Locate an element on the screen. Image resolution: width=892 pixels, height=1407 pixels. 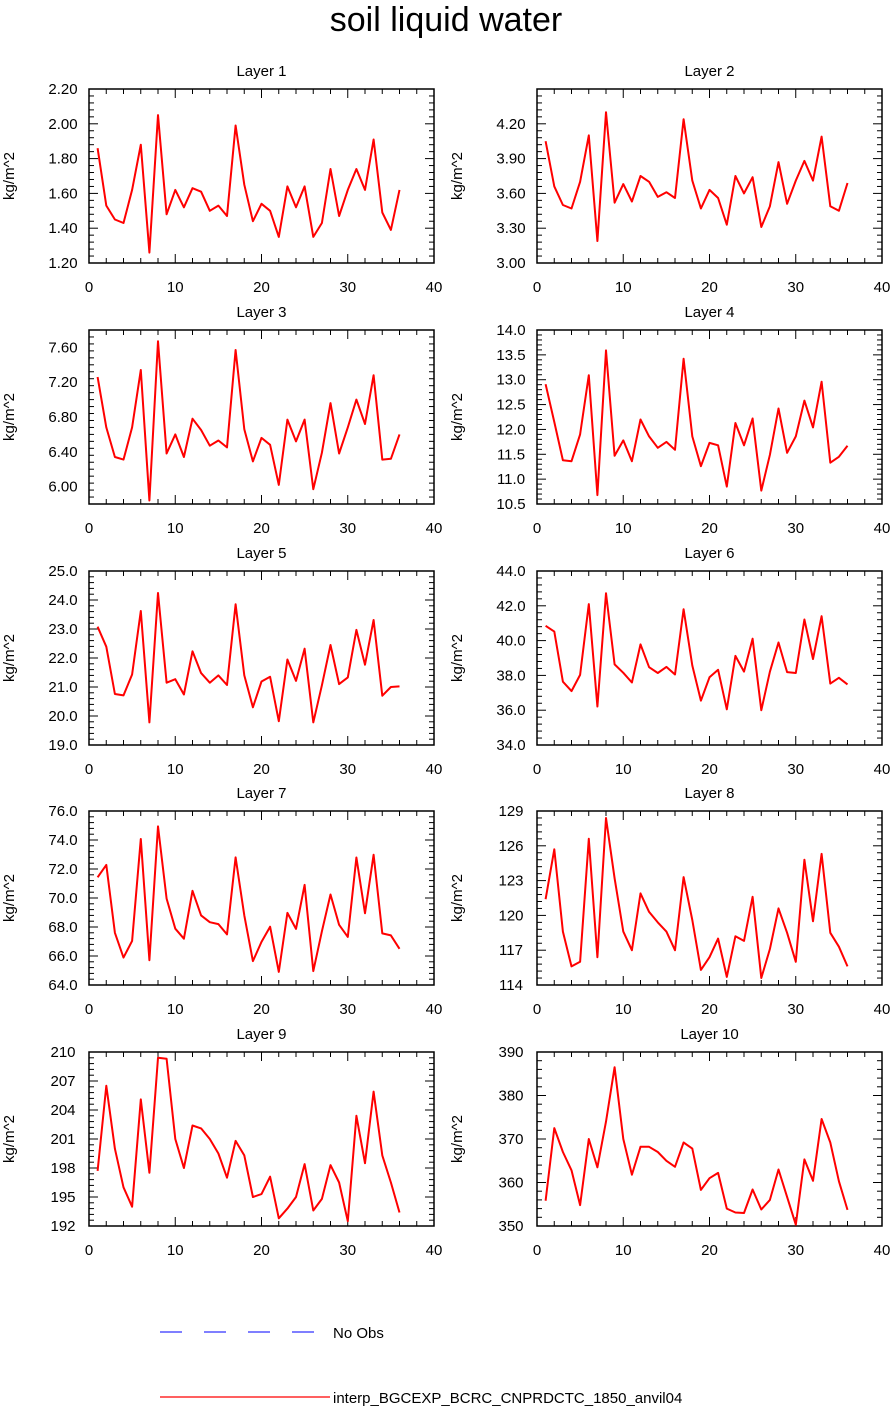
y-tick-label: 22.0 is located at coordinates (62, 658).